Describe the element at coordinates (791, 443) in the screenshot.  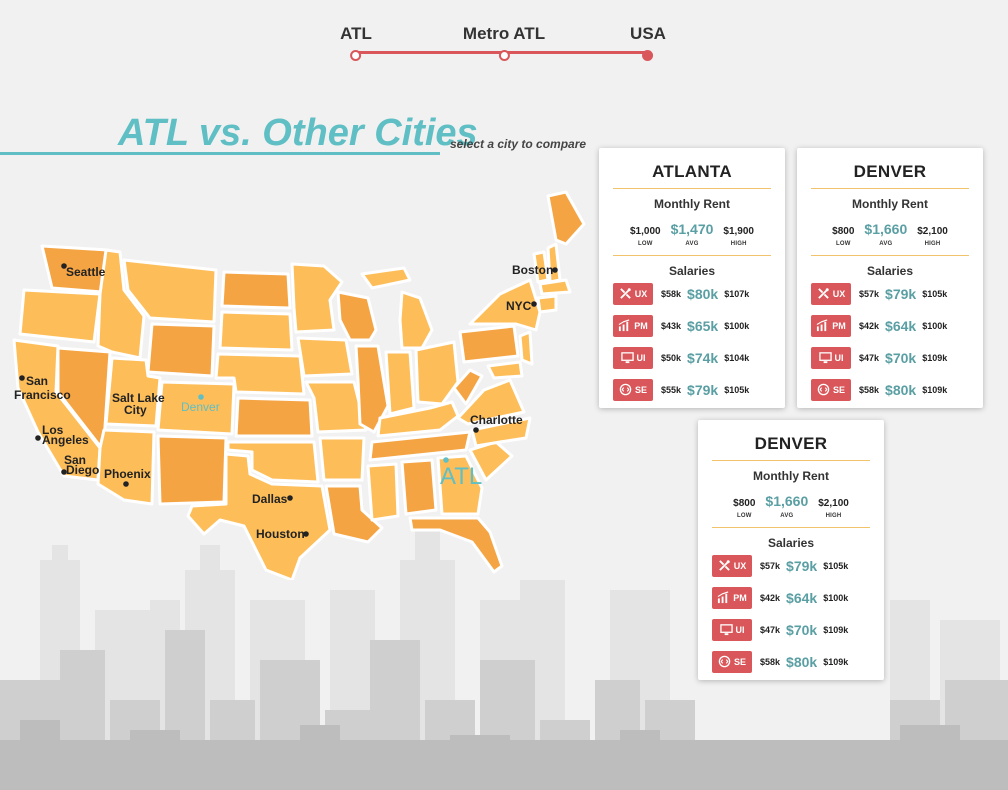
I see `card-city-title: DENVER` at that location.